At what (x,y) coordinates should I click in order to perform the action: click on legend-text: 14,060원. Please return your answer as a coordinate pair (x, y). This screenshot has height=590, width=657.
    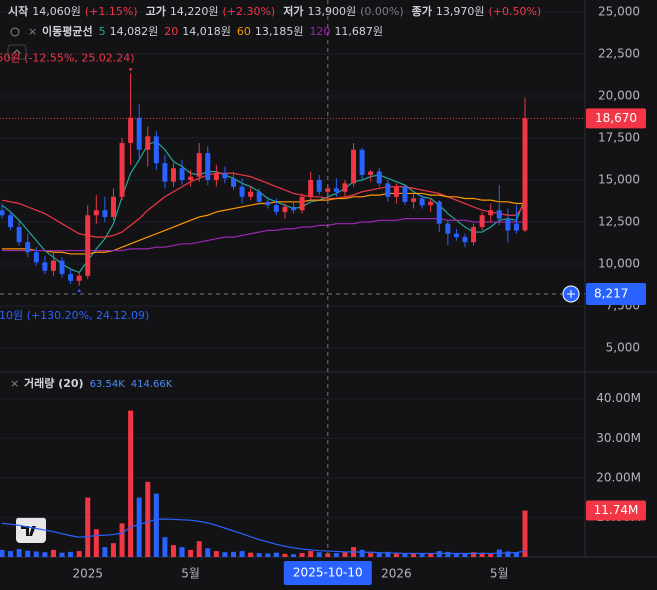
    Looking at the image, I should click on (56, 11).